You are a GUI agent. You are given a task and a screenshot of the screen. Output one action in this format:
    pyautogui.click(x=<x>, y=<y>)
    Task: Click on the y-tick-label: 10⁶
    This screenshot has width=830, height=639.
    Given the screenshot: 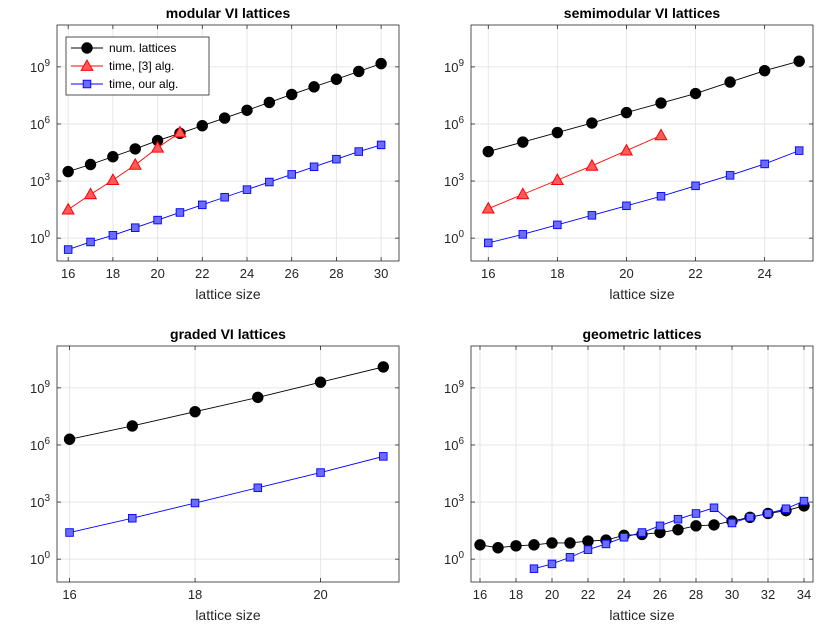 What is the action you would take?
    pyautogui.click(x=40, y=123)
    